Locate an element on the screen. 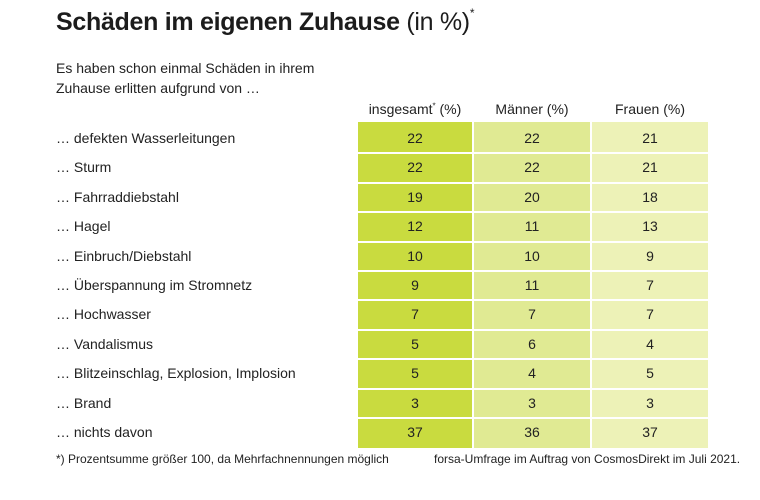  chart-title-marker: * is located at coordinates (472, 13).